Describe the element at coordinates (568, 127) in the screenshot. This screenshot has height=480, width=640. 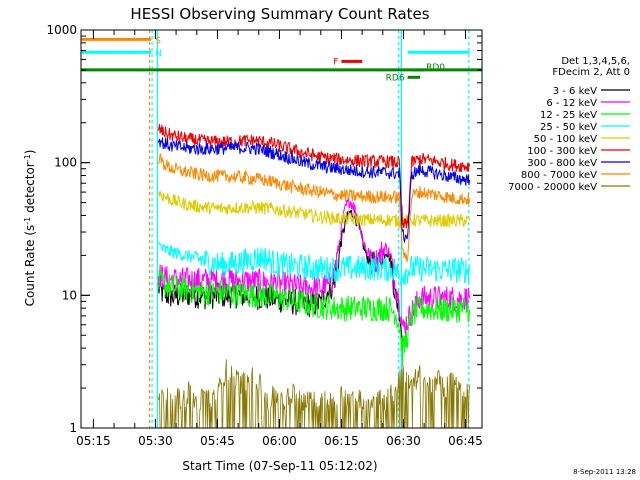
I see `legend-entry-label: 25 - 50 keV` at that location.